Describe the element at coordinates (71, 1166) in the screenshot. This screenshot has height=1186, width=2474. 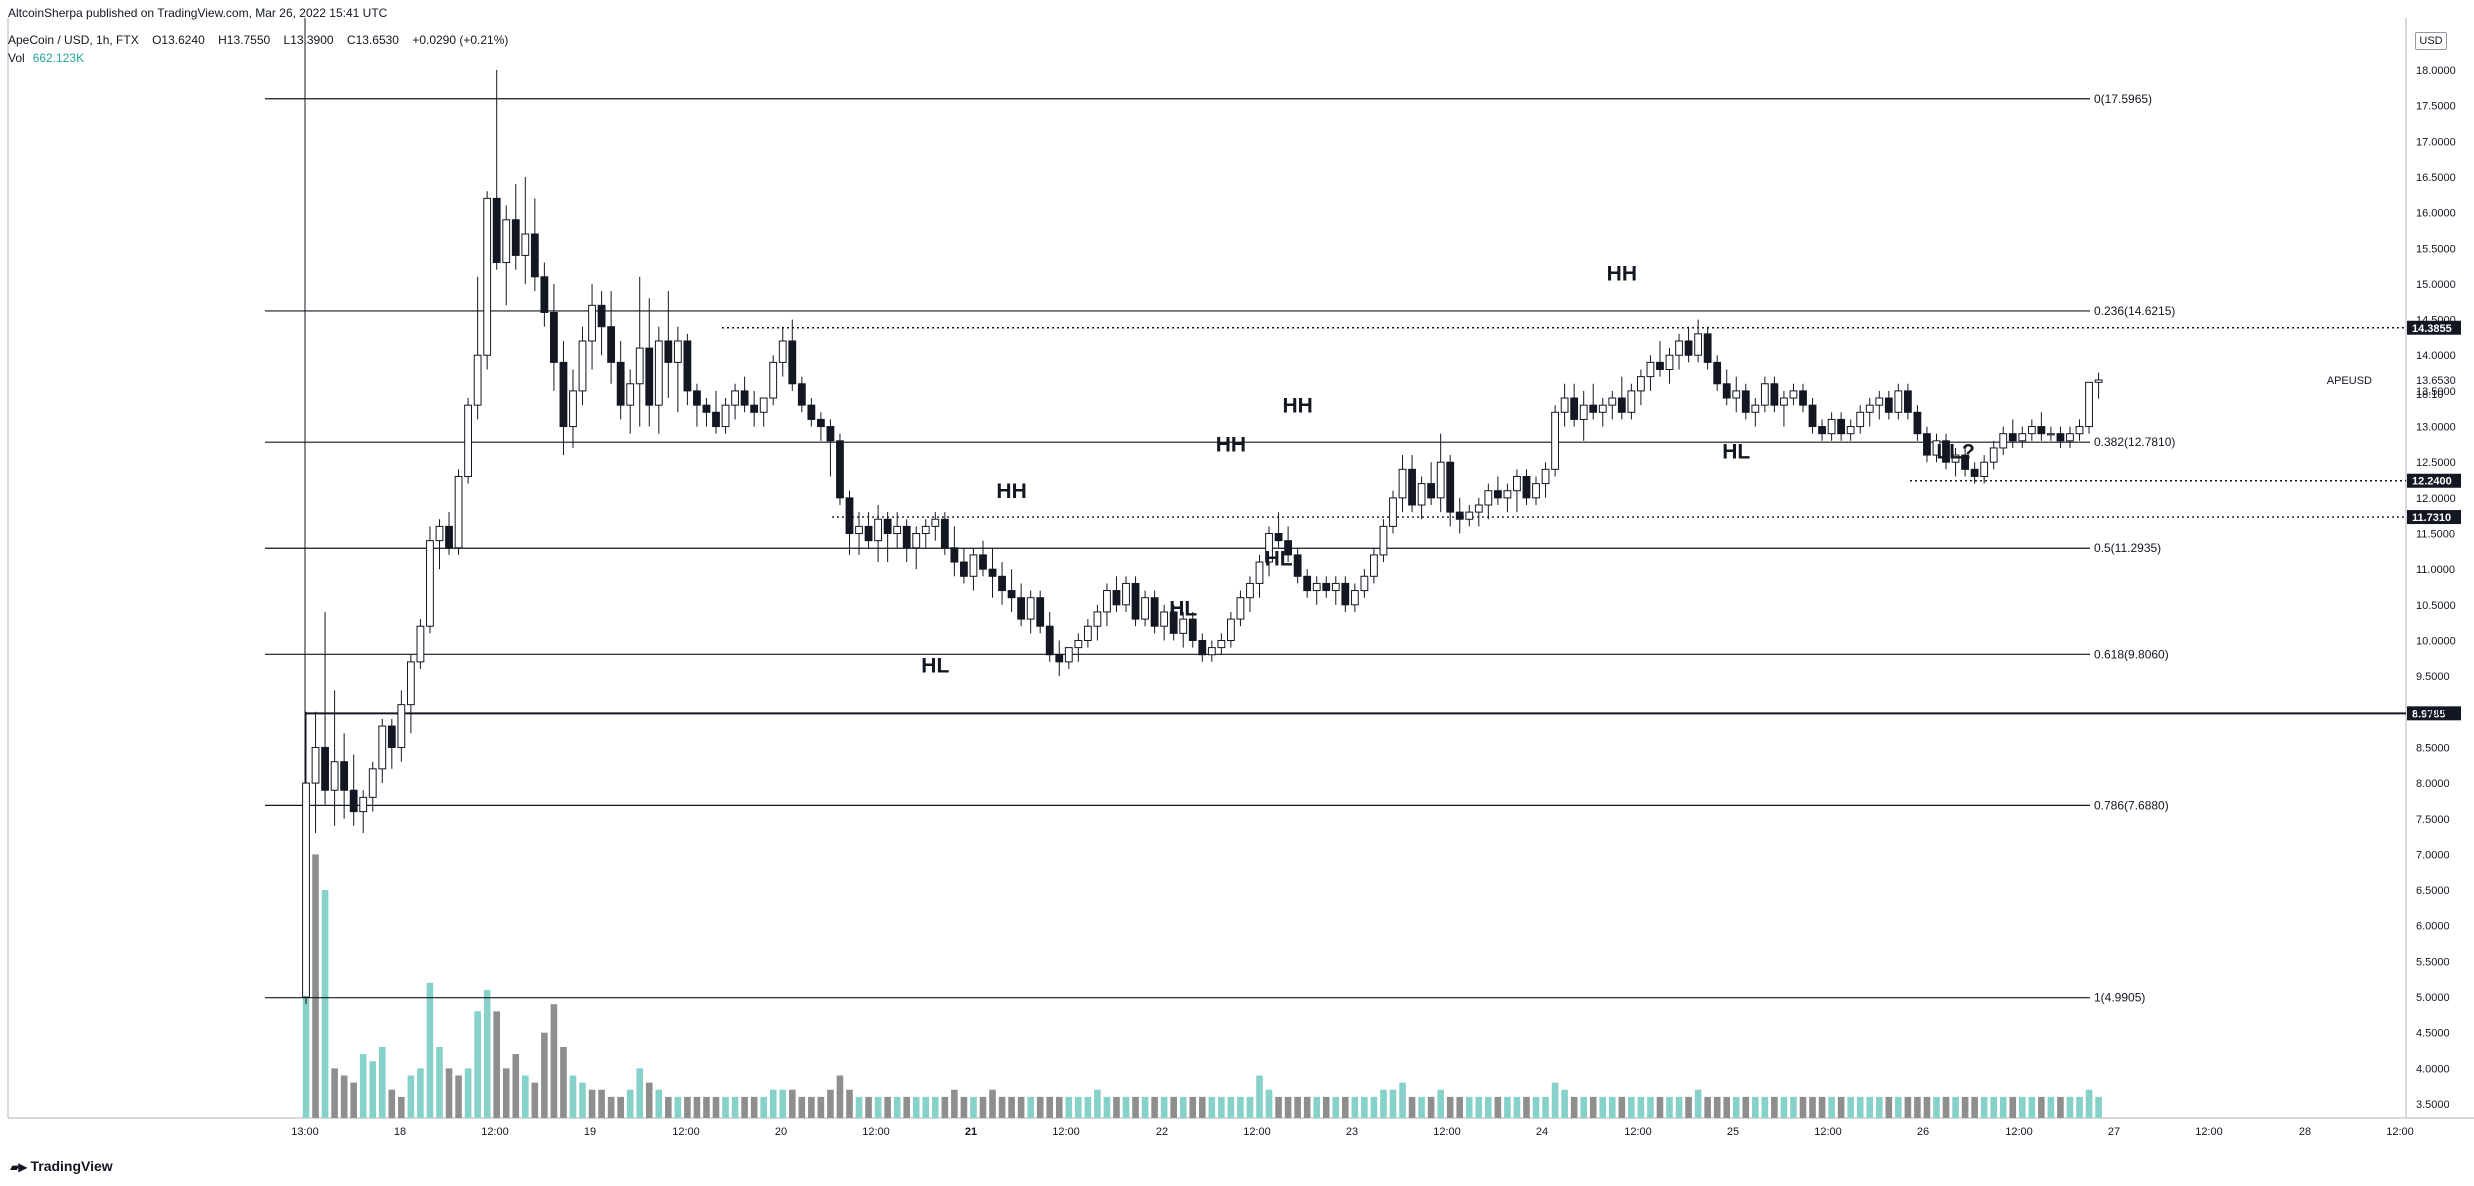
I see `tradingview-logo-text: TradingView` at that location.